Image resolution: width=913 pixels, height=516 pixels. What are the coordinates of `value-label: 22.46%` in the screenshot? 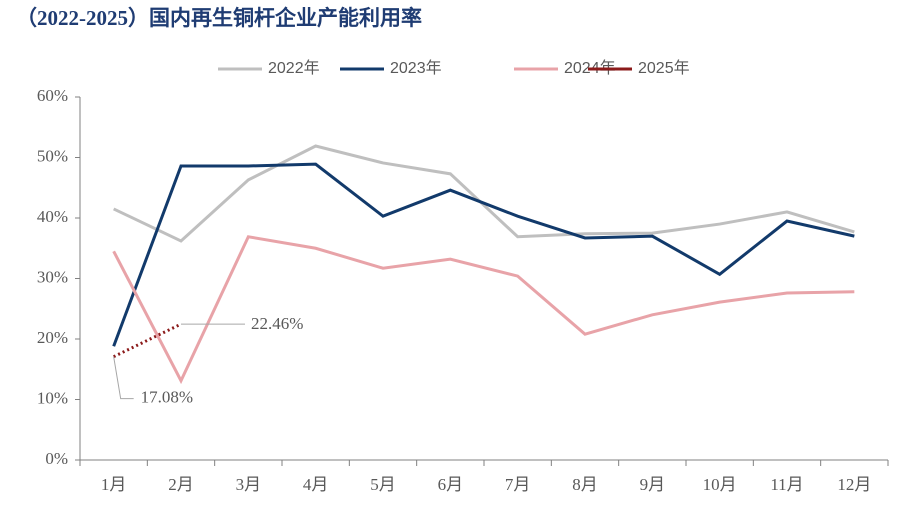 It's located at (277, 323).